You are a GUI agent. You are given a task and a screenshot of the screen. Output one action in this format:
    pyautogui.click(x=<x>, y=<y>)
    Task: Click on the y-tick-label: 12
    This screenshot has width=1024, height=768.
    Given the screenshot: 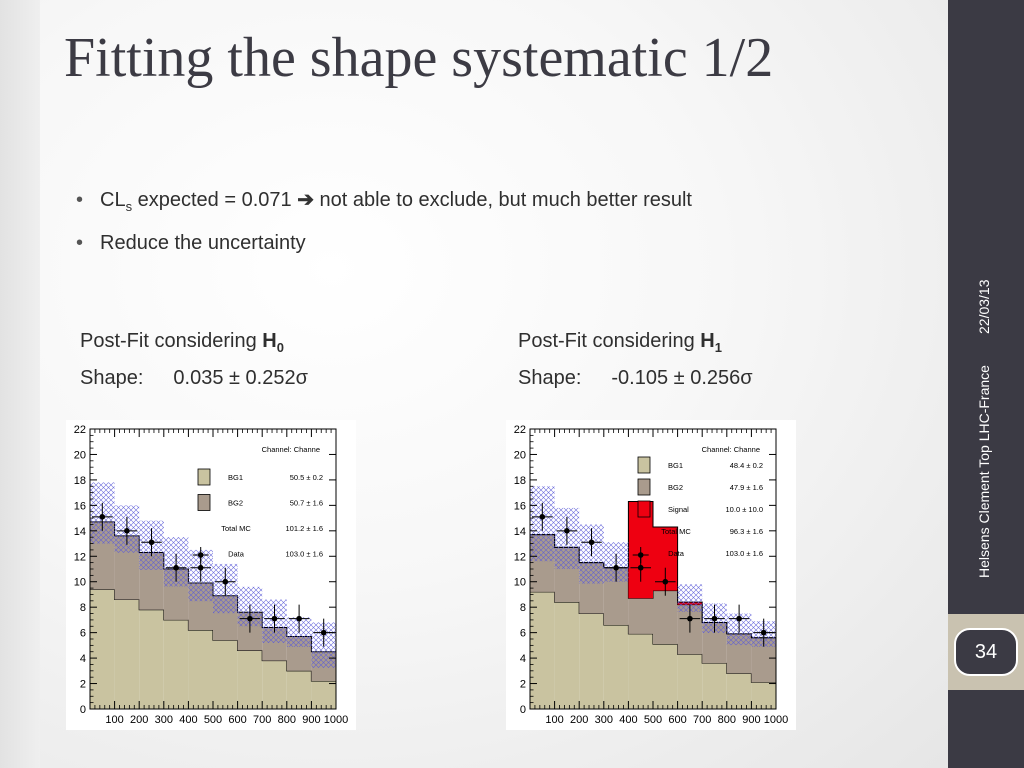 What is the action you would take?
    pyautogui.click(x=80, y=557)
    